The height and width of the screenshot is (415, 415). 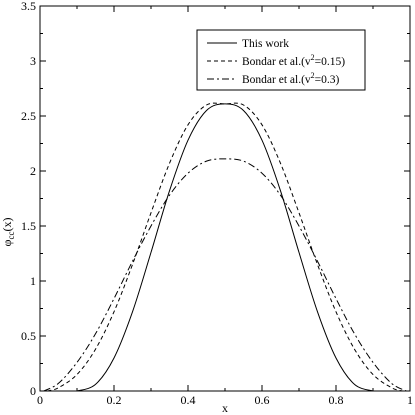 What do you see at coordinates (28, 116) in the screenshot?
I see `y-tick-label: 2.5` at bounding box center [28, 116].